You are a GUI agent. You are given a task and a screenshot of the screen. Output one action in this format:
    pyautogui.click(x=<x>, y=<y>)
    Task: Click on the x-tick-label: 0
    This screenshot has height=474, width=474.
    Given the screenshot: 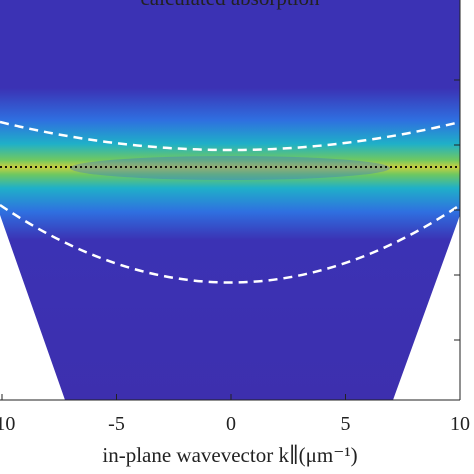 What is the action you would take?
    pyautogui.click(x=231, y=424)
    